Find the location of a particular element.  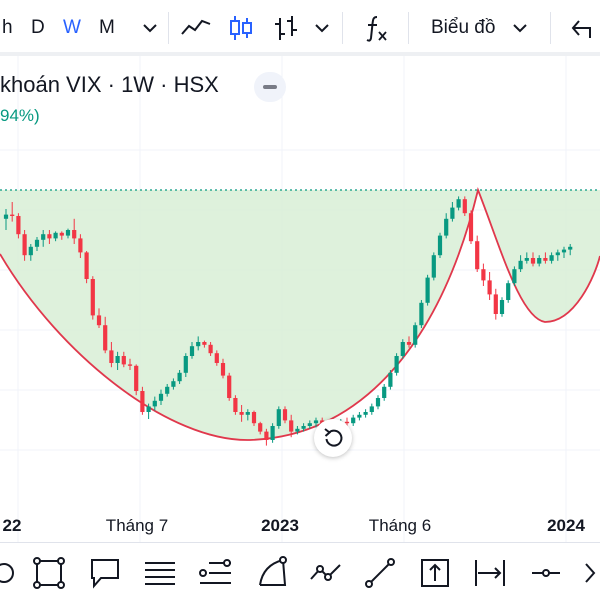

bar-chart-icon is located at coordinates (286, 28).